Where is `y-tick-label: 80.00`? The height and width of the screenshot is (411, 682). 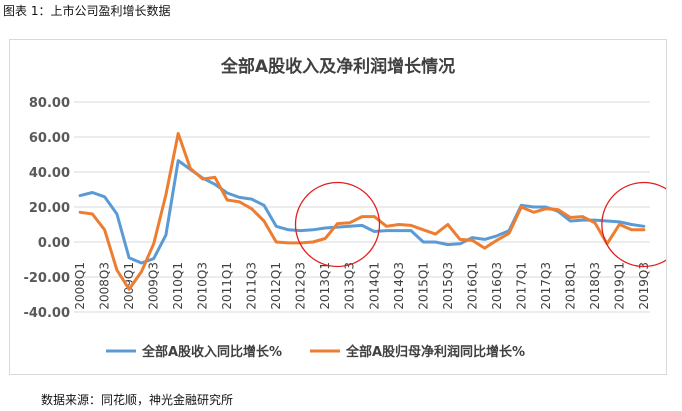 y-tick-label: 80.00 is located at coordinates (49, 103).